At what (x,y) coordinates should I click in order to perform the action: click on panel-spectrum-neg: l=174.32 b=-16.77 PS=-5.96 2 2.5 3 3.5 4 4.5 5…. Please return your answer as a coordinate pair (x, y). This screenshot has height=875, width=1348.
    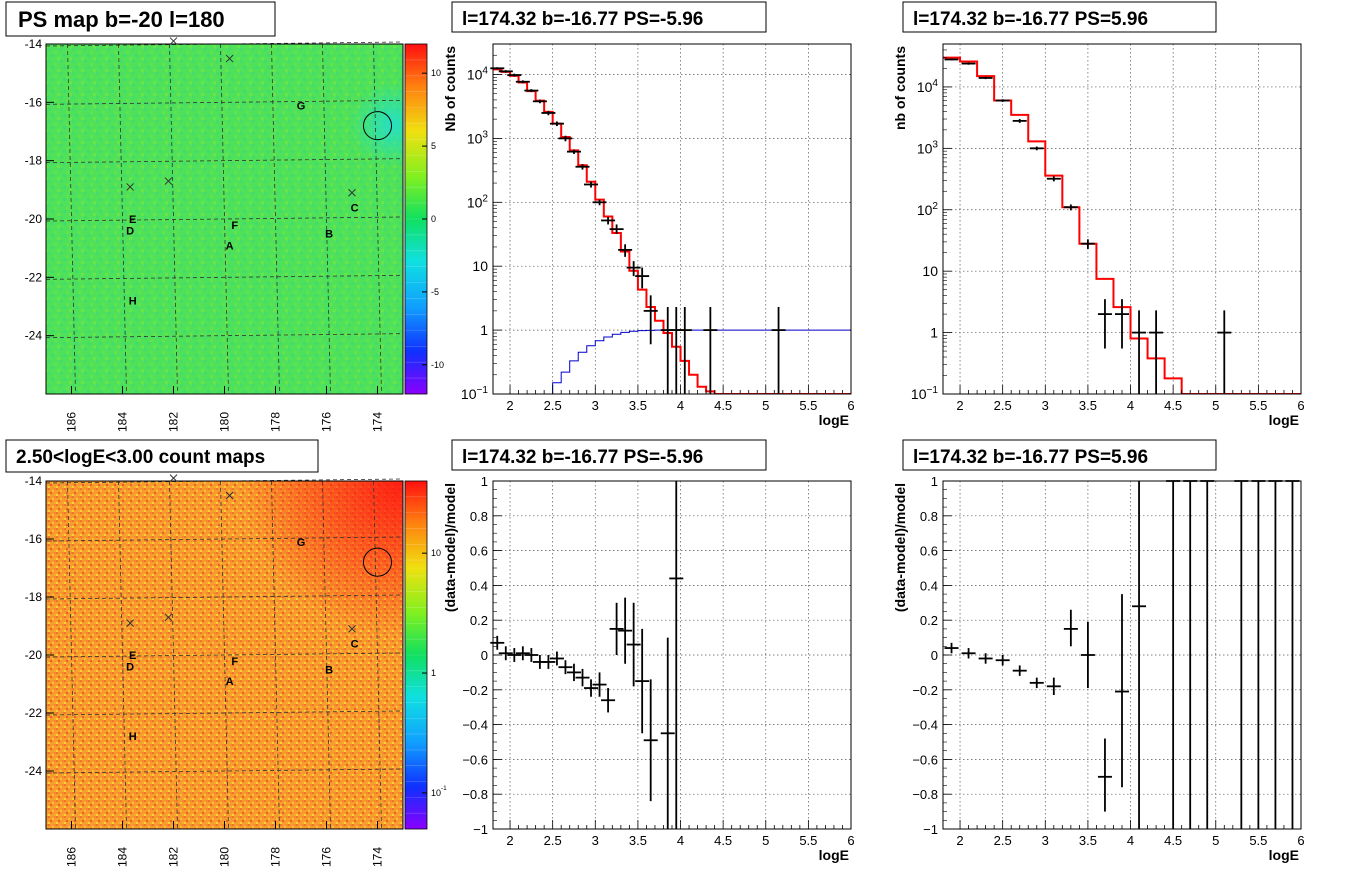
    Looking at the image, I should click on (648, 214).